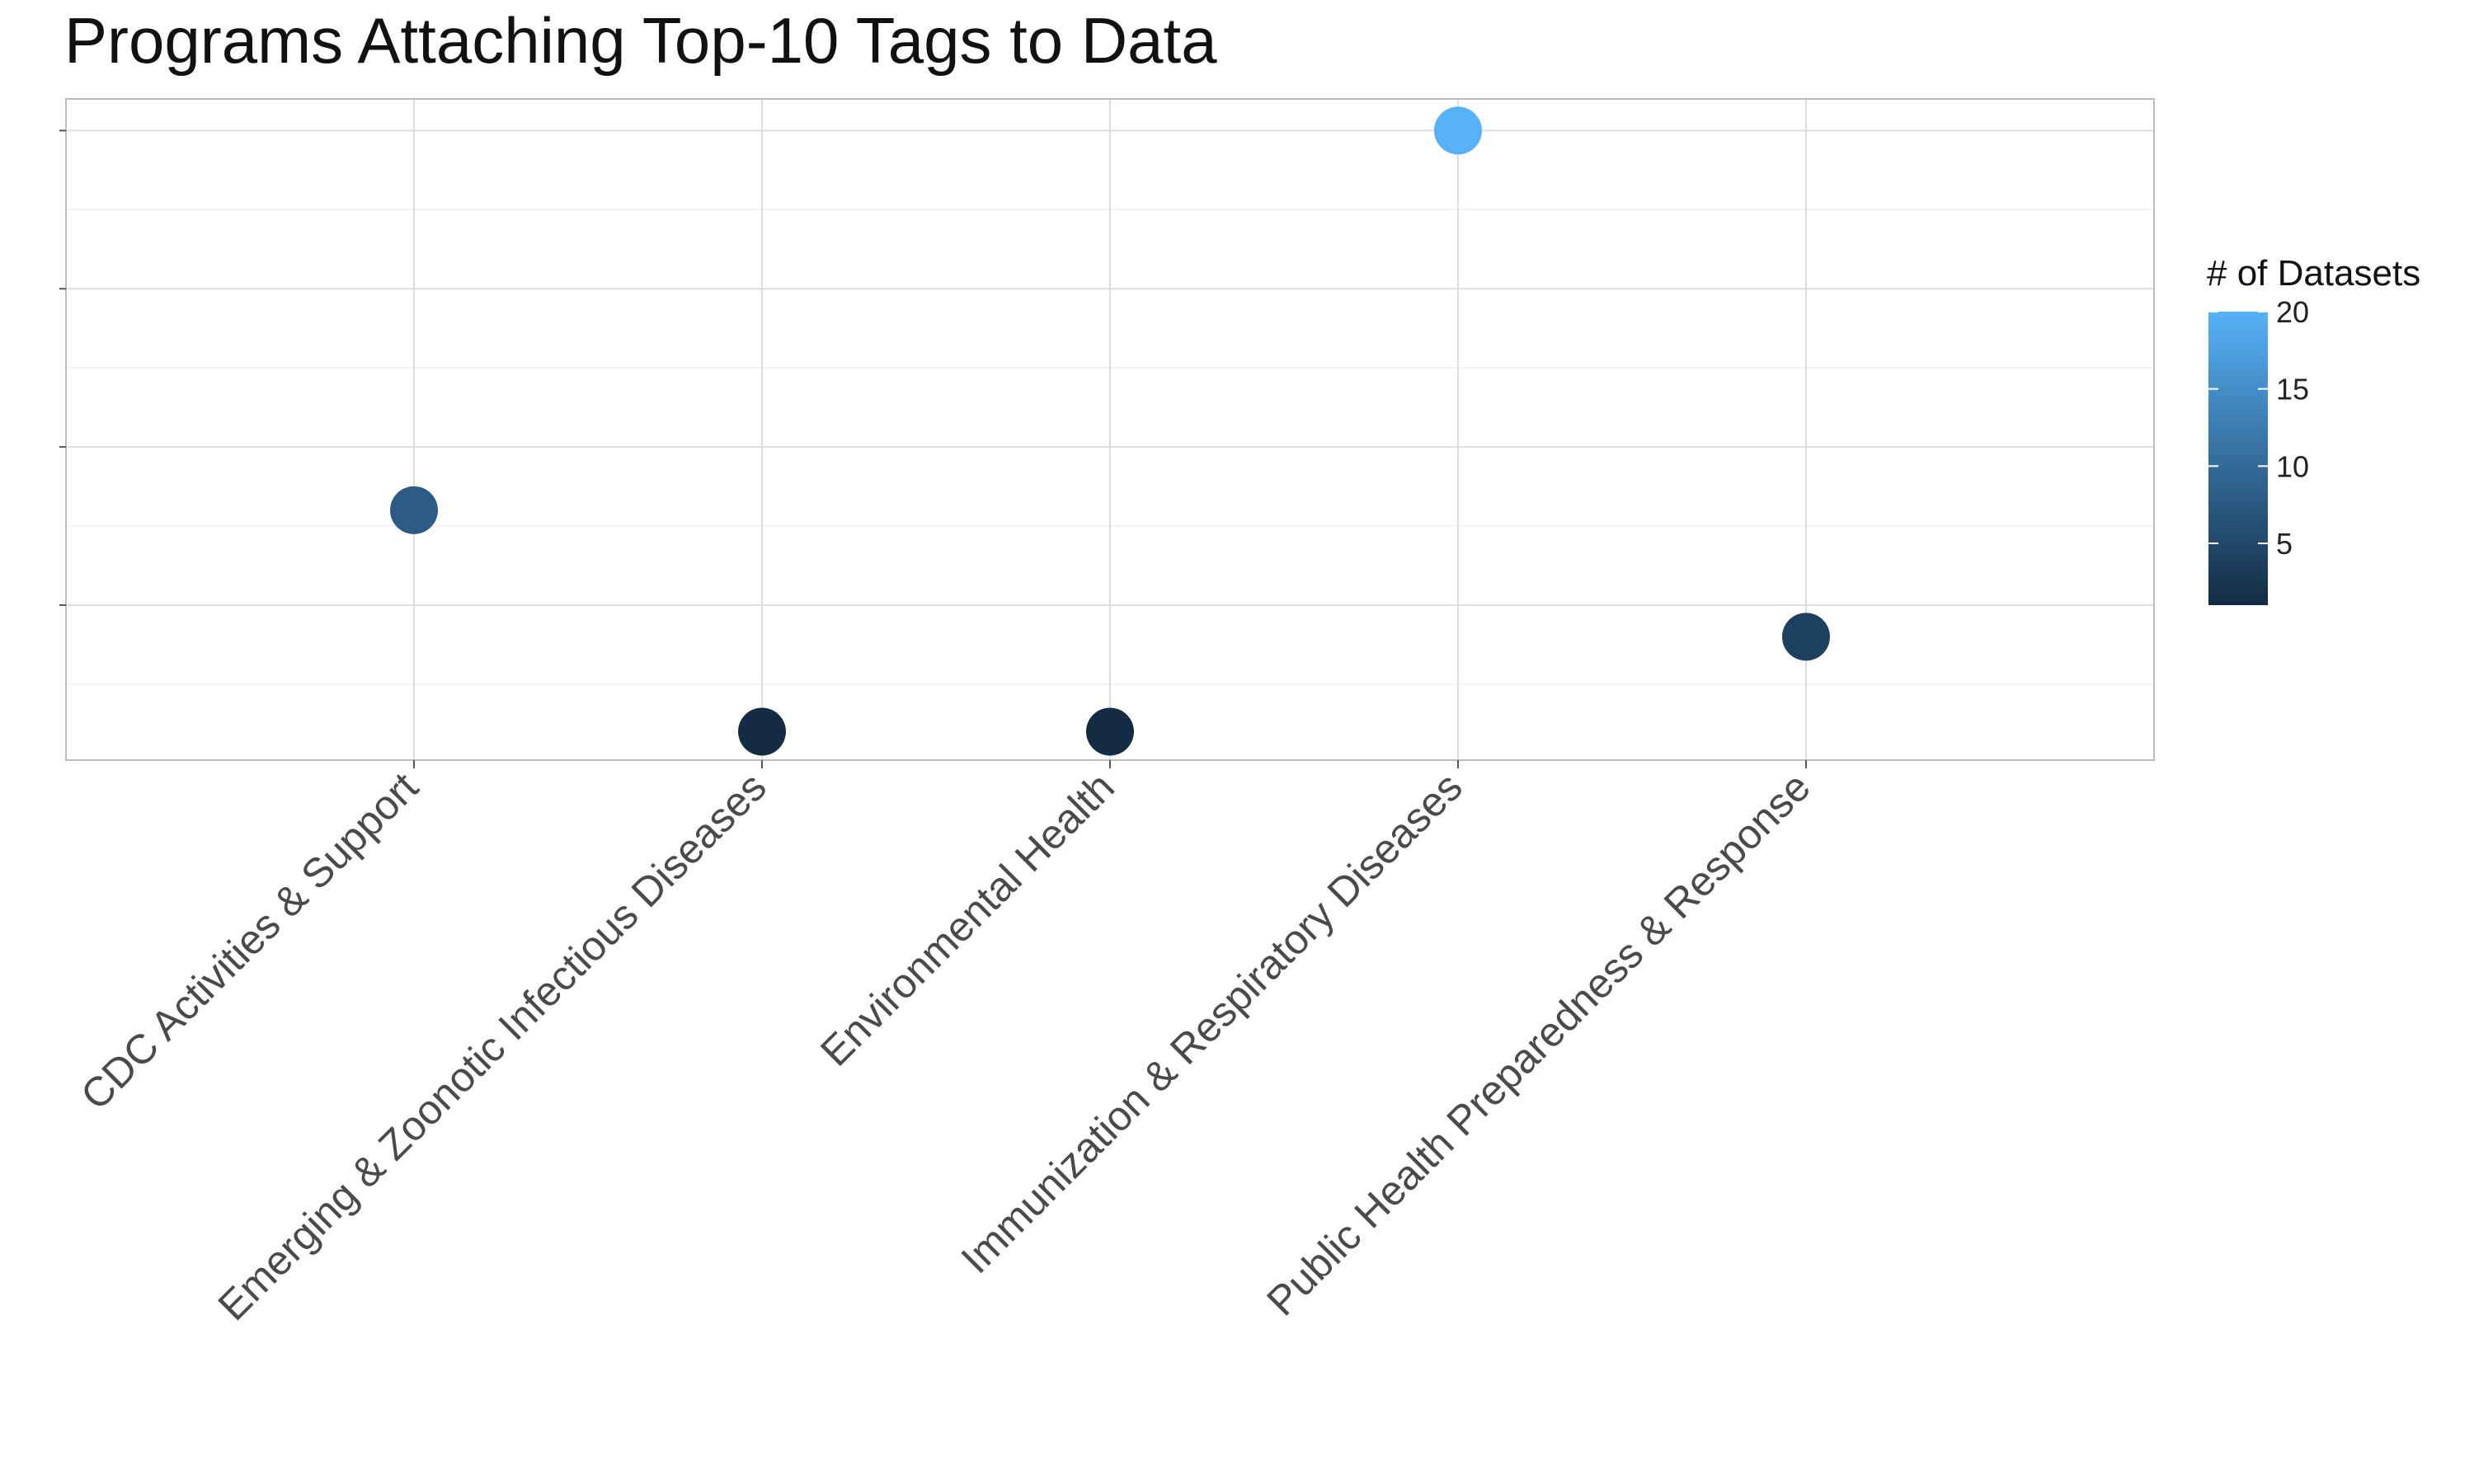 The height and width of the screenshot is (1484, 2474). What do you see at coordinates (2284, 544) in the screenshot?
I see `legend-tick-label: 5` at bounding box center [2284, 544].